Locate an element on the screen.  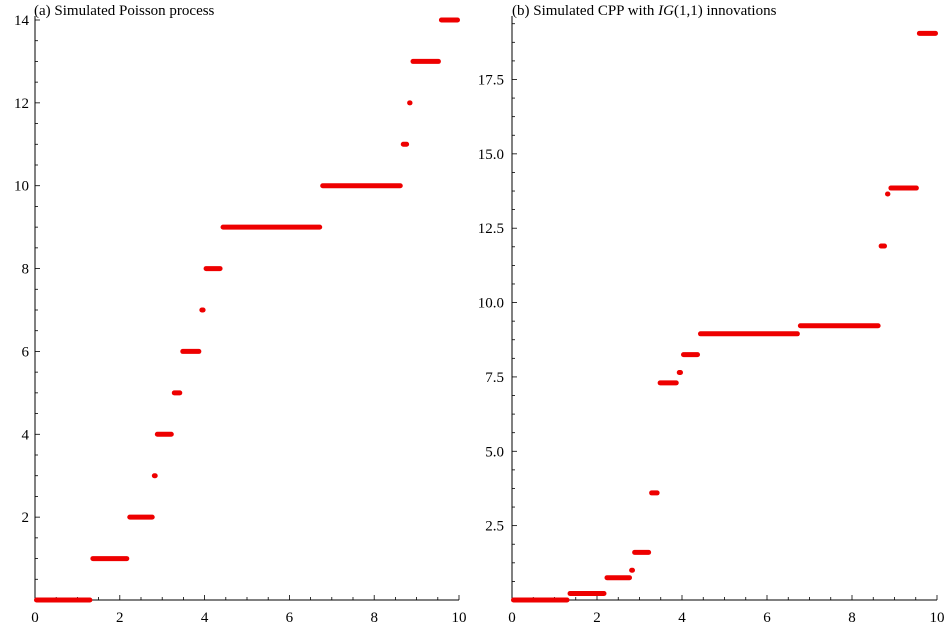
y-tick-label: 2.5 is located at coordinates (494, 527).